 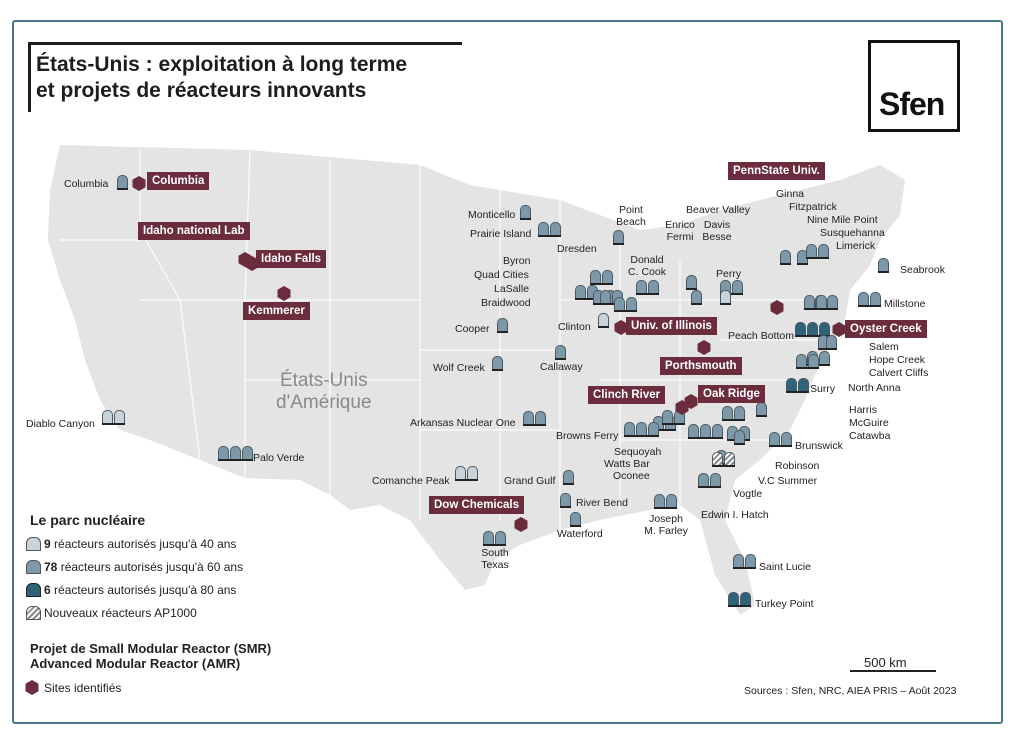 I want to click on plant-label: Saint Lucie, so click(x=785, y=567).